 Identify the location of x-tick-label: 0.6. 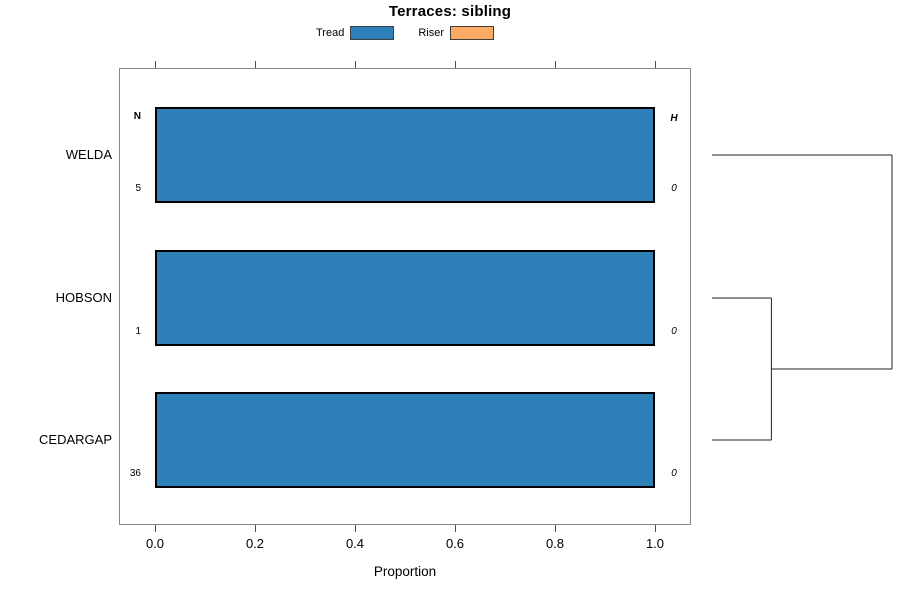
(455, 543).